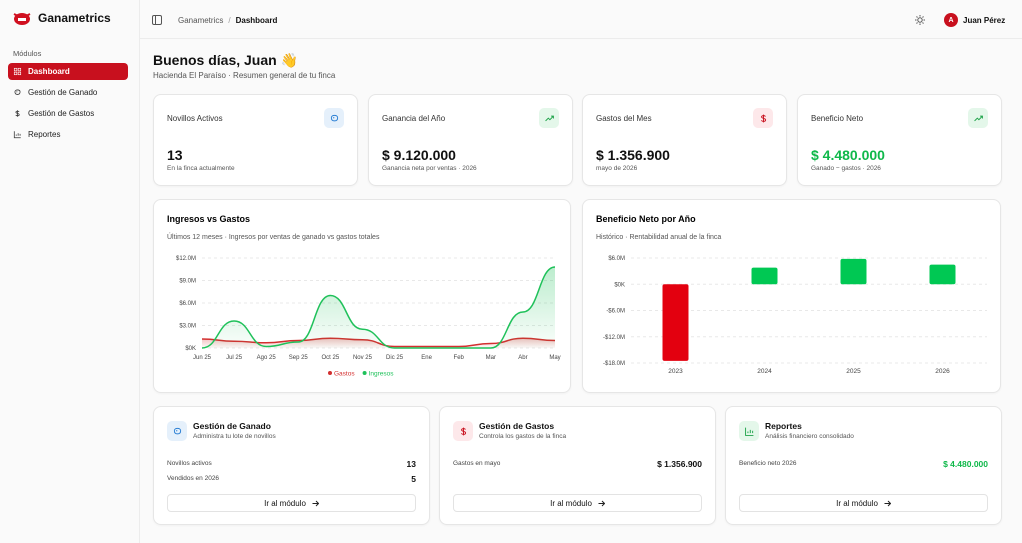 The width and height of the screenshot is (1022, 543). What do you see at coordinates (459, 358) in the screenshot?
I see `x-tick-label: Feb` at bounding box center [459, 358].